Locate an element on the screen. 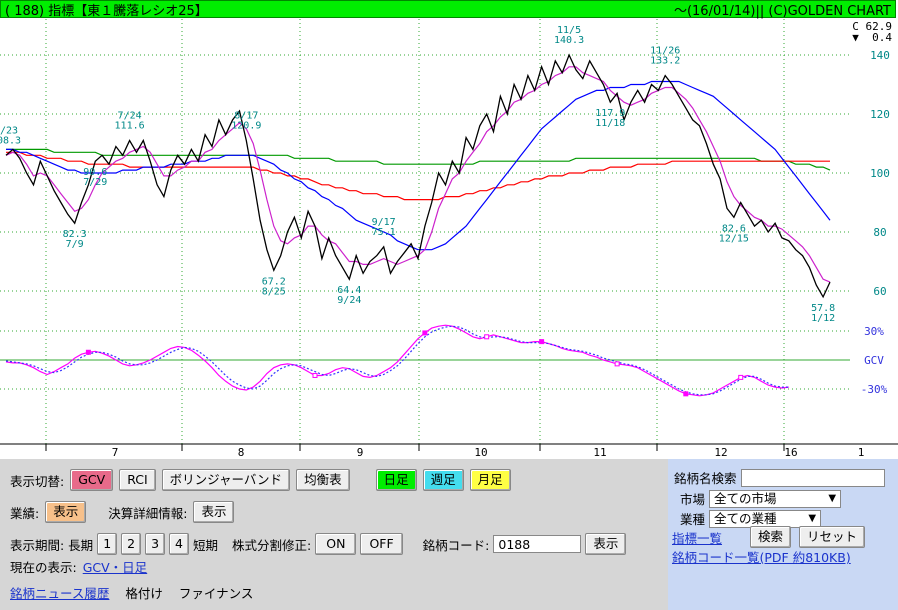  annotation-value: 11/26 is located at coordinates (665, 51).